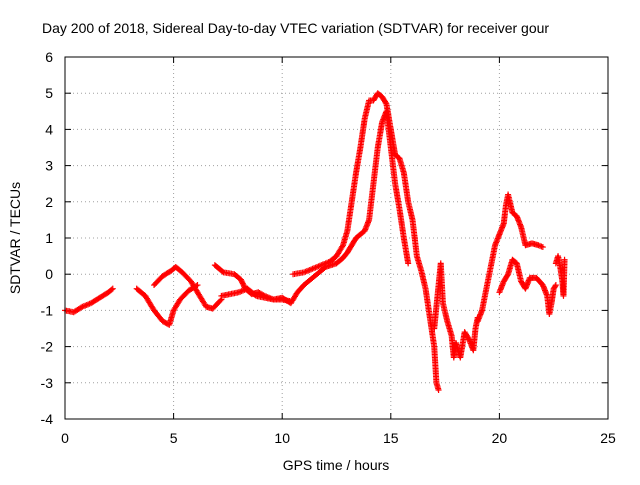  Describe the element at coordinates (174, 438) in the screenshot. I see `x-tick-label: 5` at that location.